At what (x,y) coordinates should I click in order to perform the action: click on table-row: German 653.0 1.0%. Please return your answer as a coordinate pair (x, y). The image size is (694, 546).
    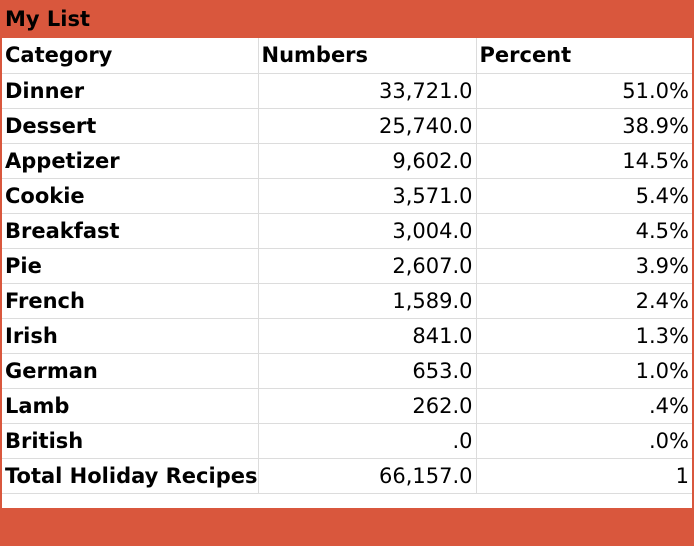
    Looking at the image, I should click on (347, 371).